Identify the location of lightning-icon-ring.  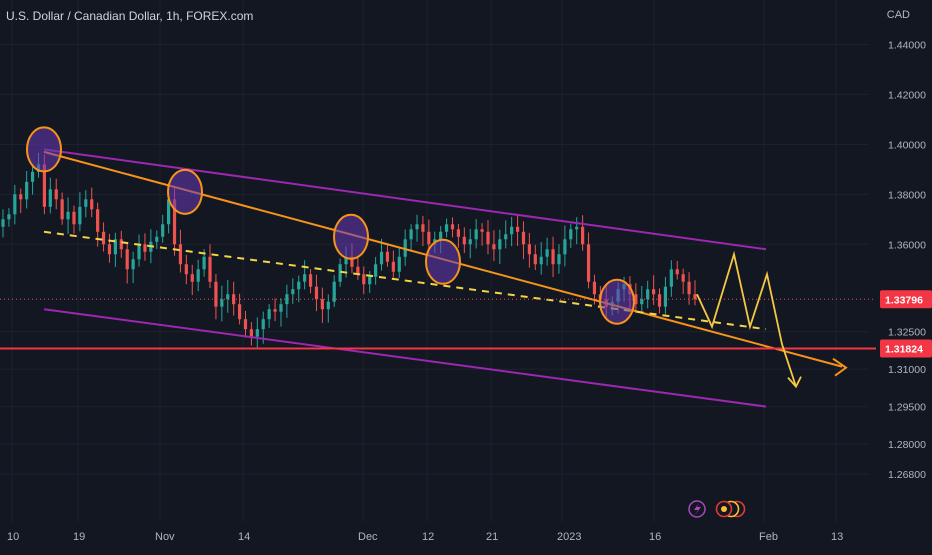
(697, 509).